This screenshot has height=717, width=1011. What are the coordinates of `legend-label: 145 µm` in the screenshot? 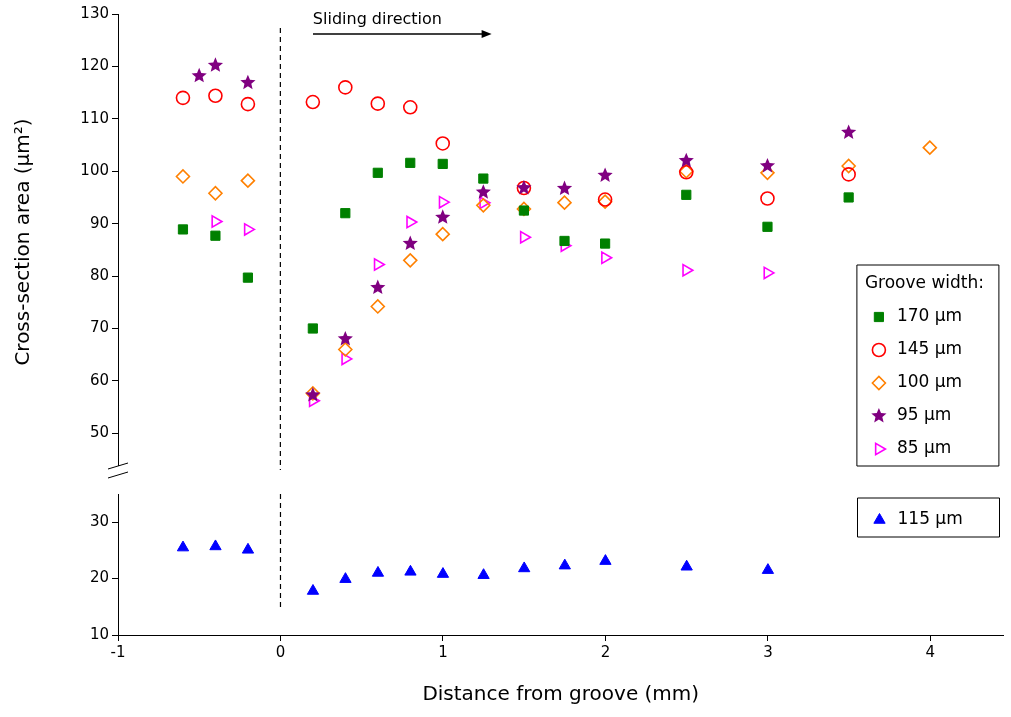 It's located at (929, 348).